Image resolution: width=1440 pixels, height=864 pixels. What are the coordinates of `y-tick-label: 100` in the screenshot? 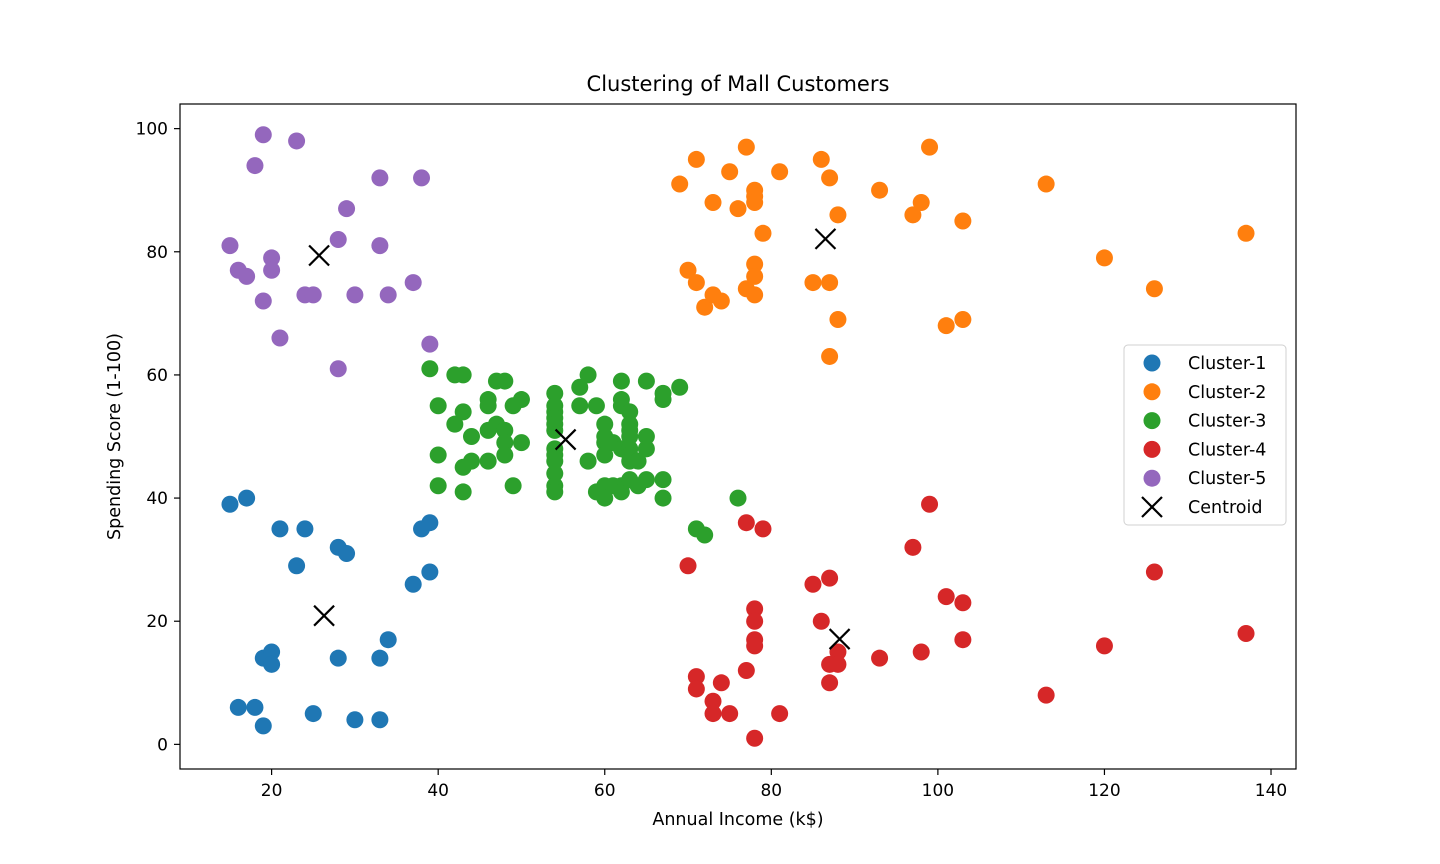 It's located at (152, 130).